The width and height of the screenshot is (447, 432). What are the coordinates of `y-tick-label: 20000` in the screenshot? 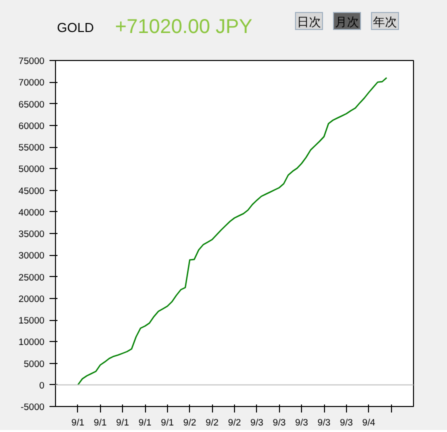 It's located at (31, 299).